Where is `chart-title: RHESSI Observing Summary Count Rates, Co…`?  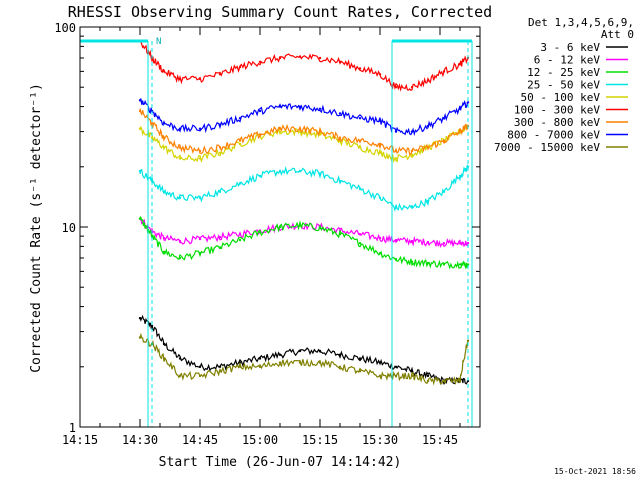
chart-title: RHESSI Observing Summary Count Rates, Co… is located at coordinates (280, 12).